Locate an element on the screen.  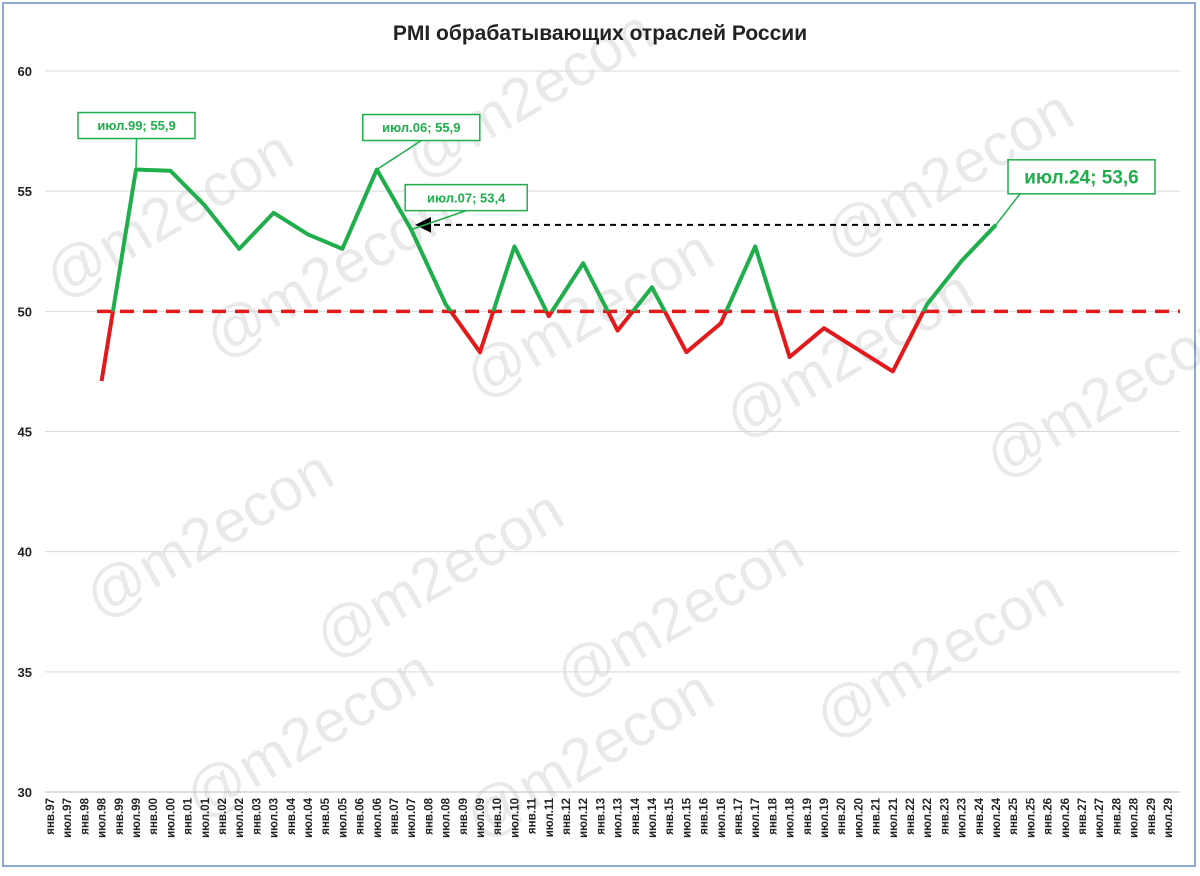
x-tick-label: янв.06 is located at coordinates (361, 816).